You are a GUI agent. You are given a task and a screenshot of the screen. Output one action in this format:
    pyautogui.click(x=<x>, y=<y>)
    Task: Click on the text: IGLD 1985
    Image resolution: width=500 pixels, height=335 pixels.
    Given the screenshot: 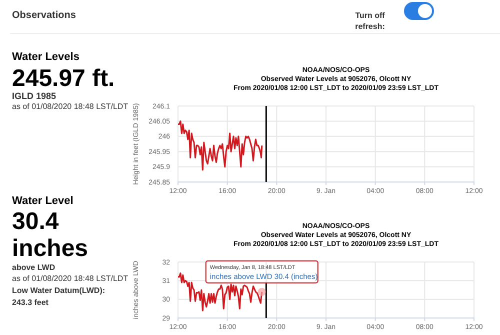 What is the action you would take?
    pyautogui.click(x=34, y=96)
    